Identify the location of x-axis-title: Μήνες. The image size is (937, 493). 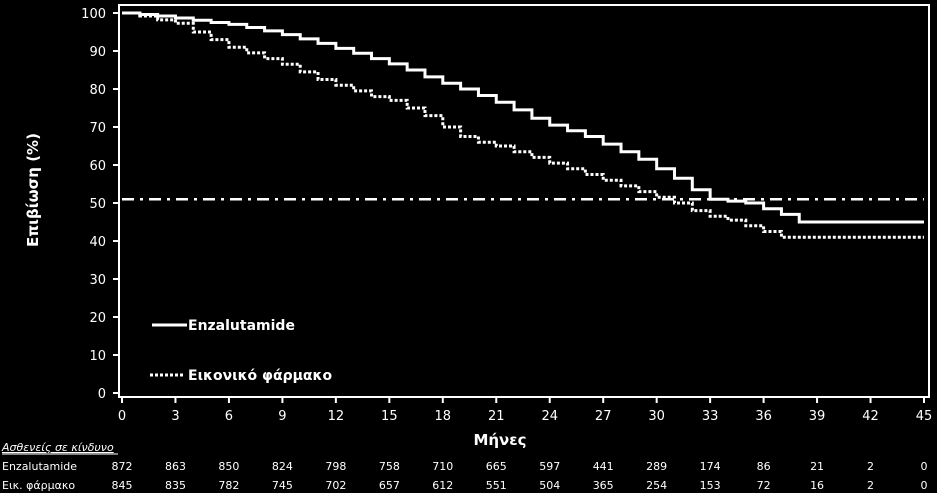
(499, 440).